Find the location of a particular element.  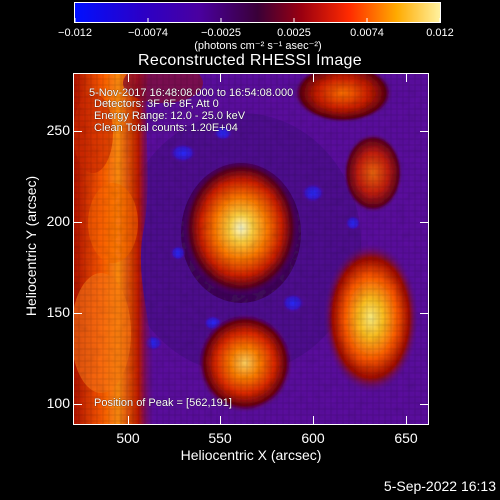

colorbar-tick-label: 0.0074 is located at coordinates (367, 33).